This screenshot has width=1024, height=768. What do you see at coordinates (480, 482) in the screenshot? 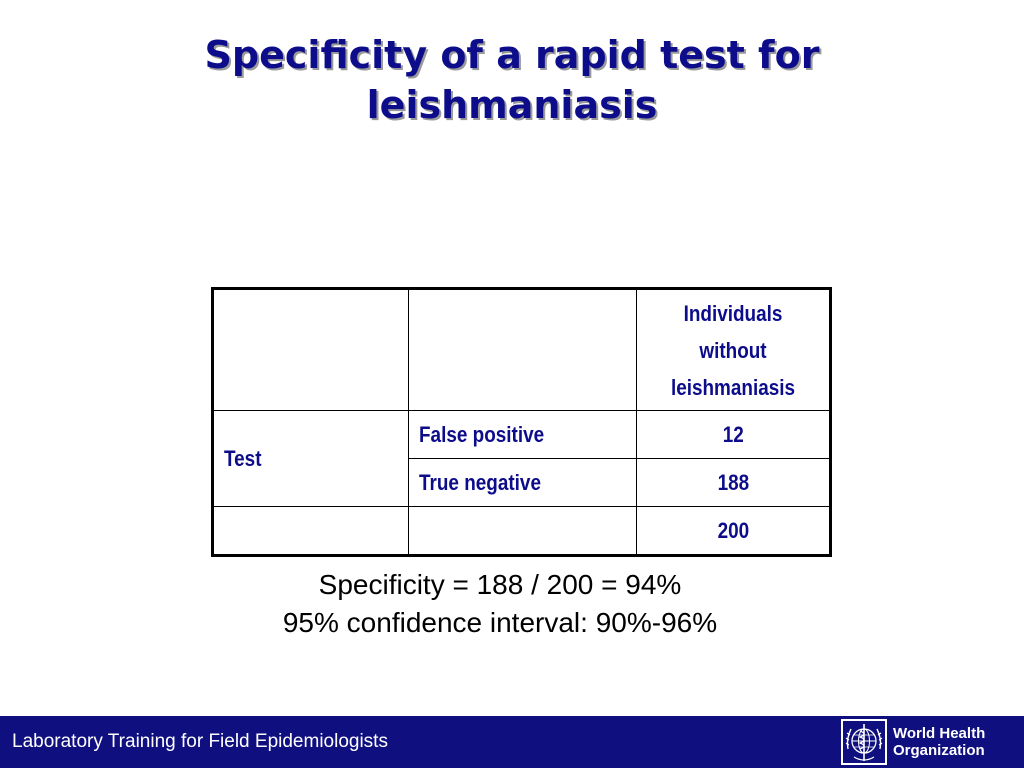
I see `row-label-true-negative: True negative` at bounding box center [480, 482].